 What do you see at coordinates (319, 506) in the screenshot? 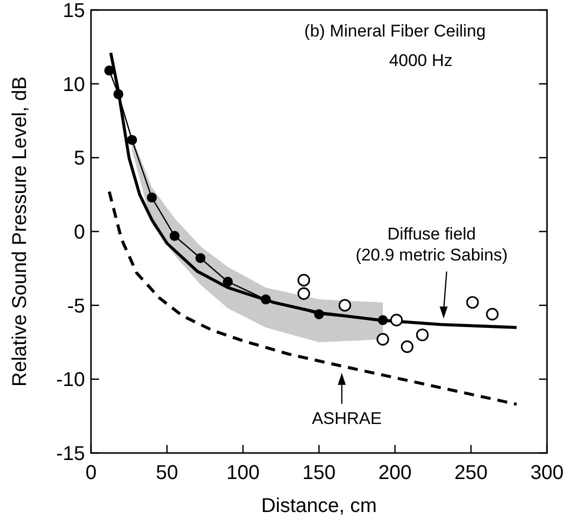
I see `x-axis-title: Distance, cm` at bounding box center [319, 506].